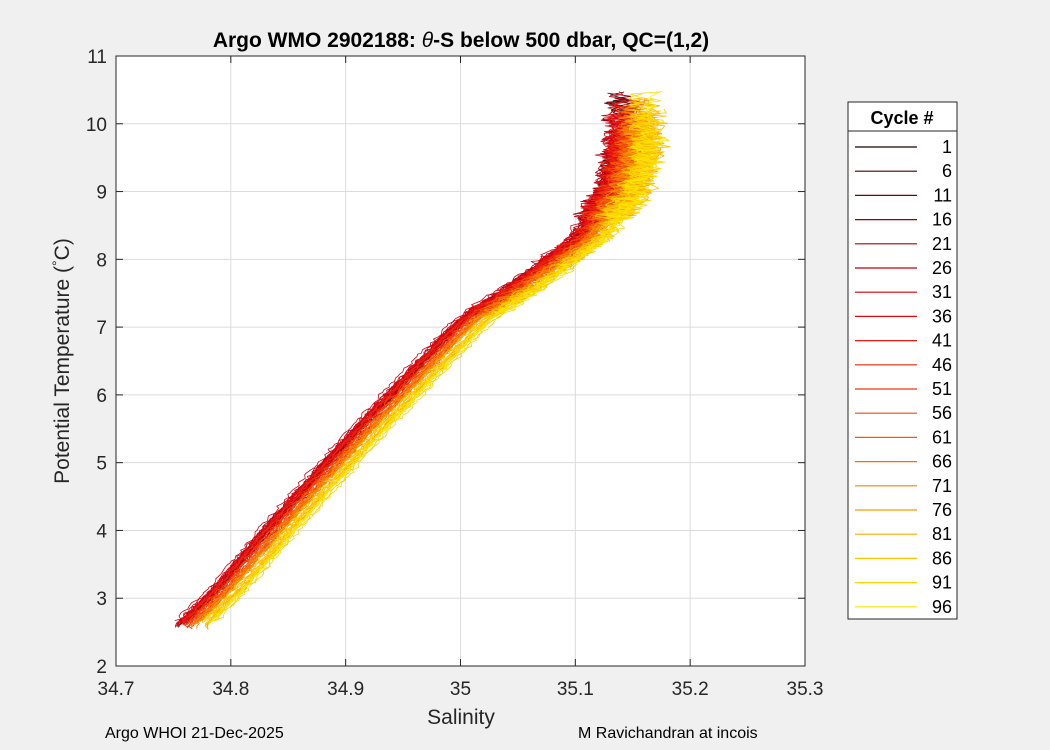  Describe the element at coordinates (942, 220) in the screenshot. I see `legend-label: 16` at that location.